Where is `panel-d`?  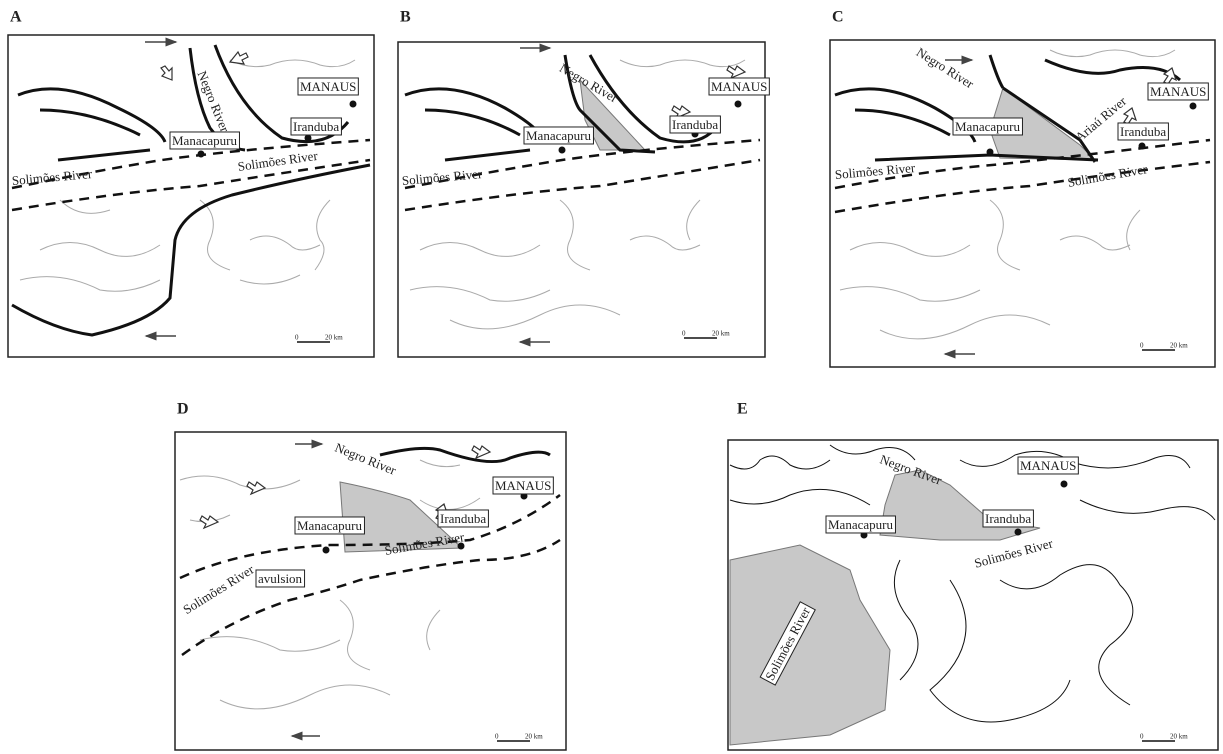
panel-d is located at coordinates (370, 591).